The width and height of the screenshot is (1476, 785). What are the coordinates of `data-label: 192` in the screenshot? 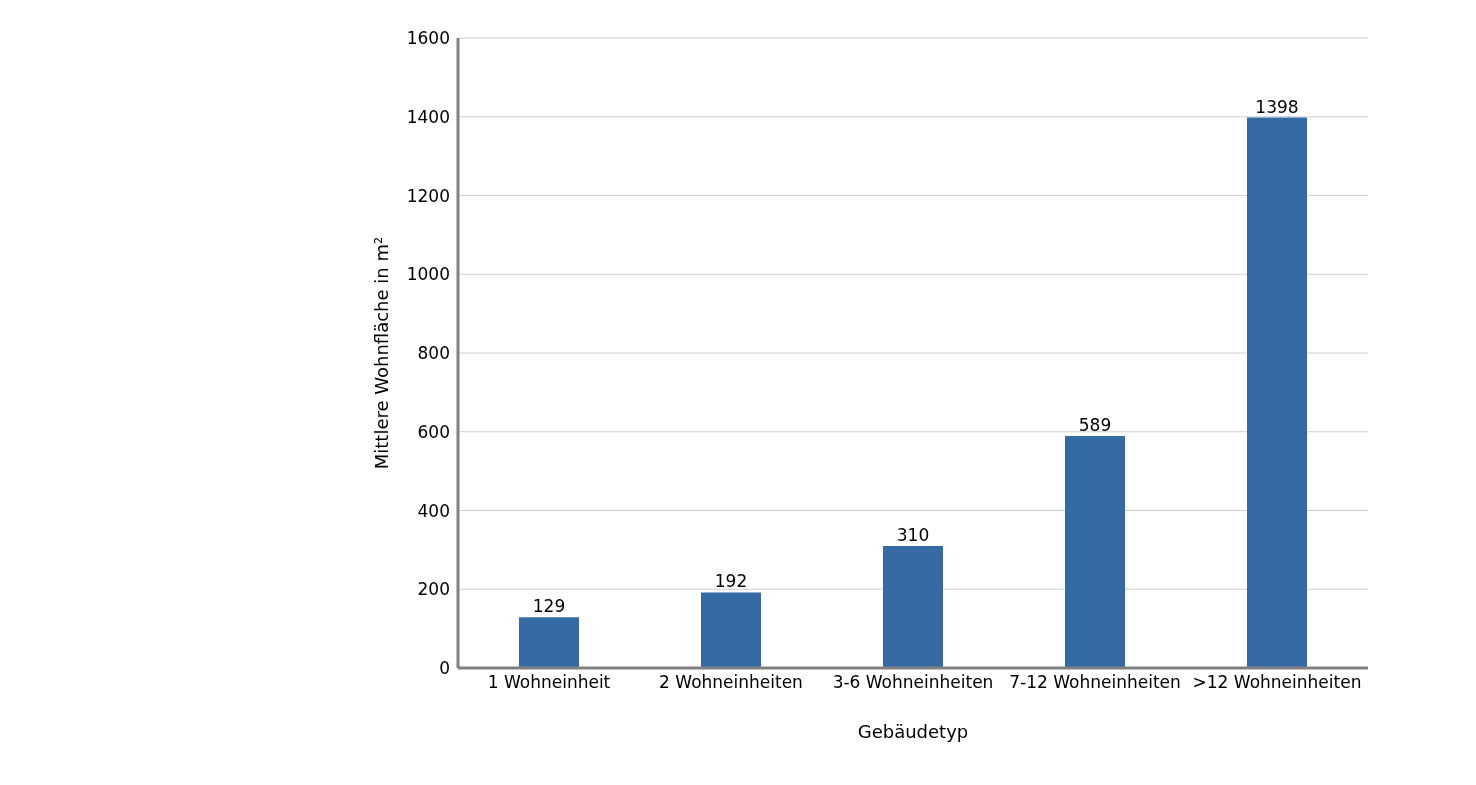 It's located at (731, 581).